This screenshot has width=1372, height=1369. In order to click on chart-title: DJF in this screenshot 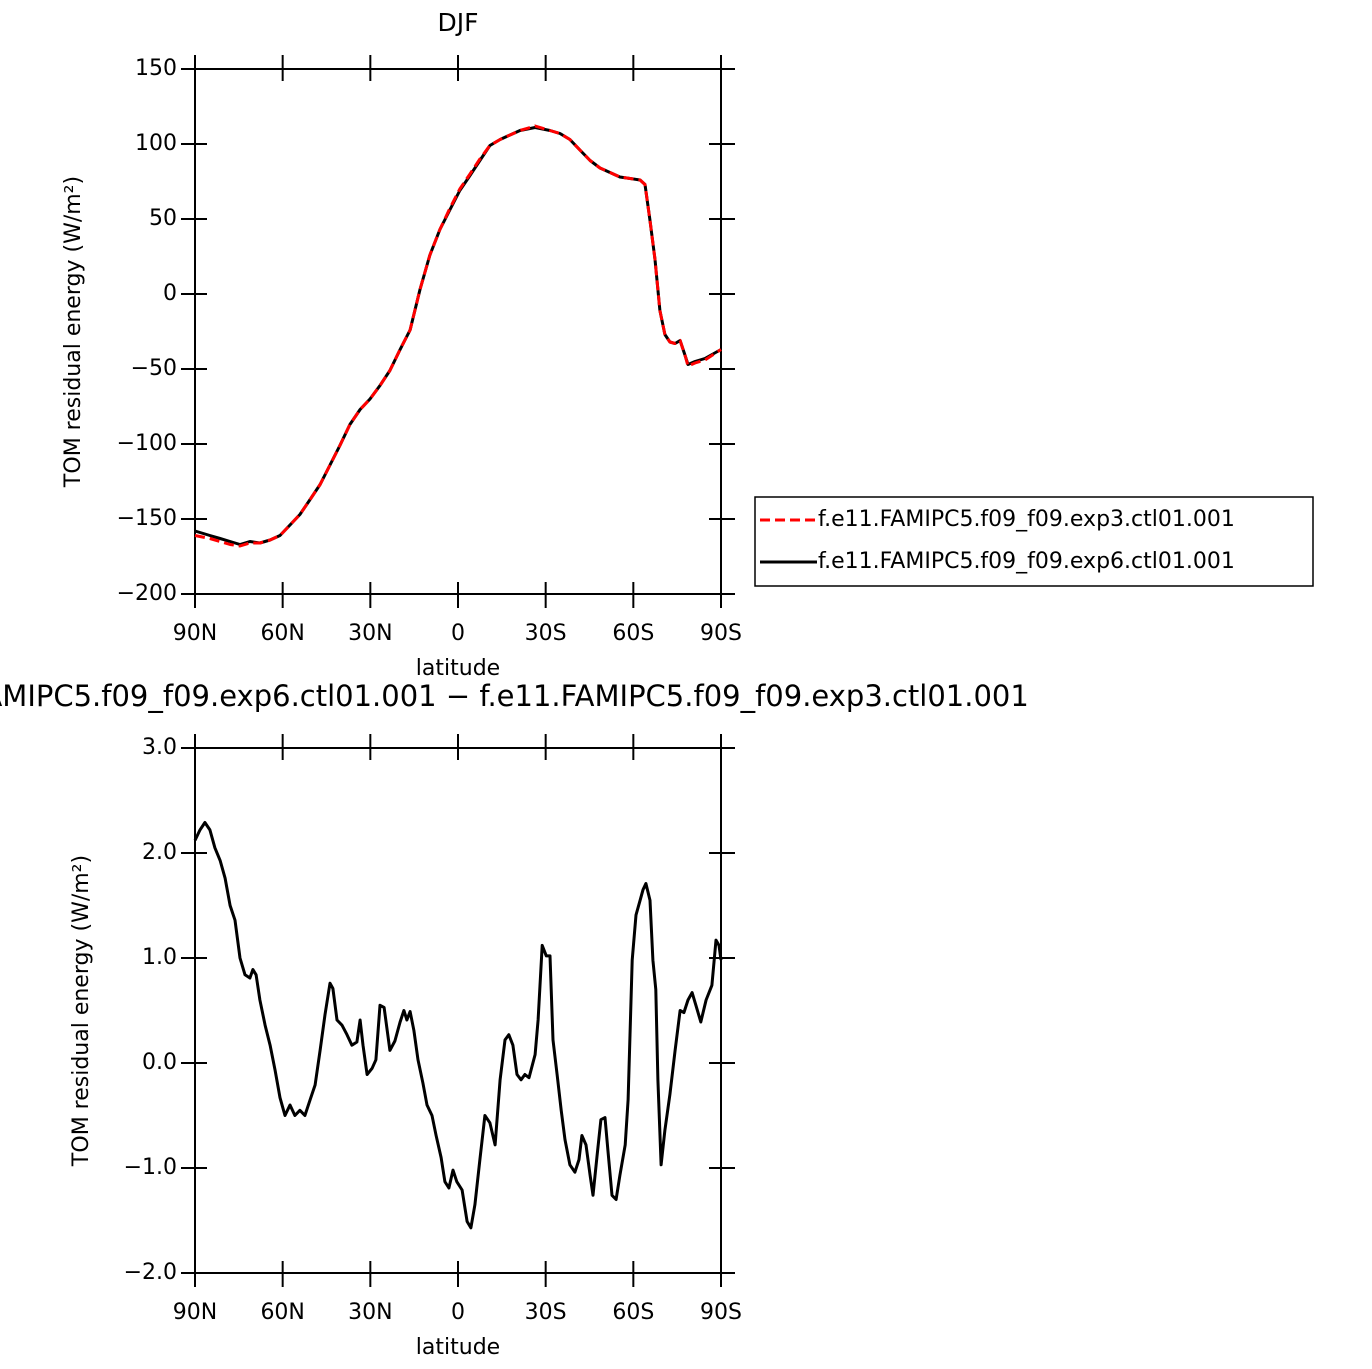, I will do `click(457, 22)`.